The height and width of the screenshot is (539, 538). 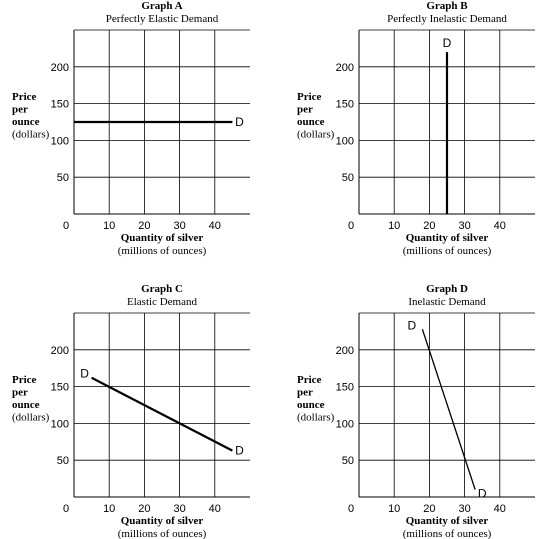 What do you see at coordinates (447, 6) in the screenshot?
I see `chart-title: Graph B` at bounding box center [447, 6].